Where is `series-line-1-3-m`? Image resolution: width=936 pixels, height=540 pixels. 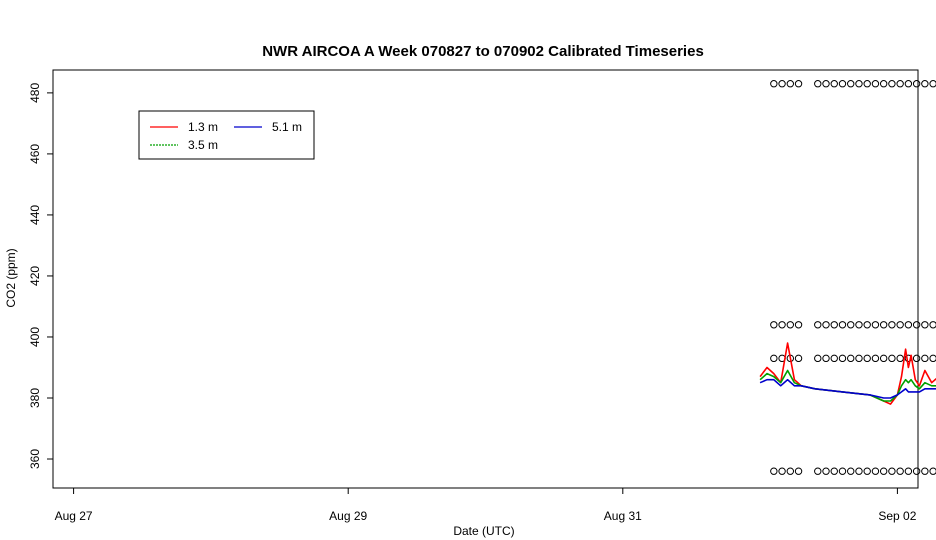 series-line-1-3-m is located at coordinates (847, 373).